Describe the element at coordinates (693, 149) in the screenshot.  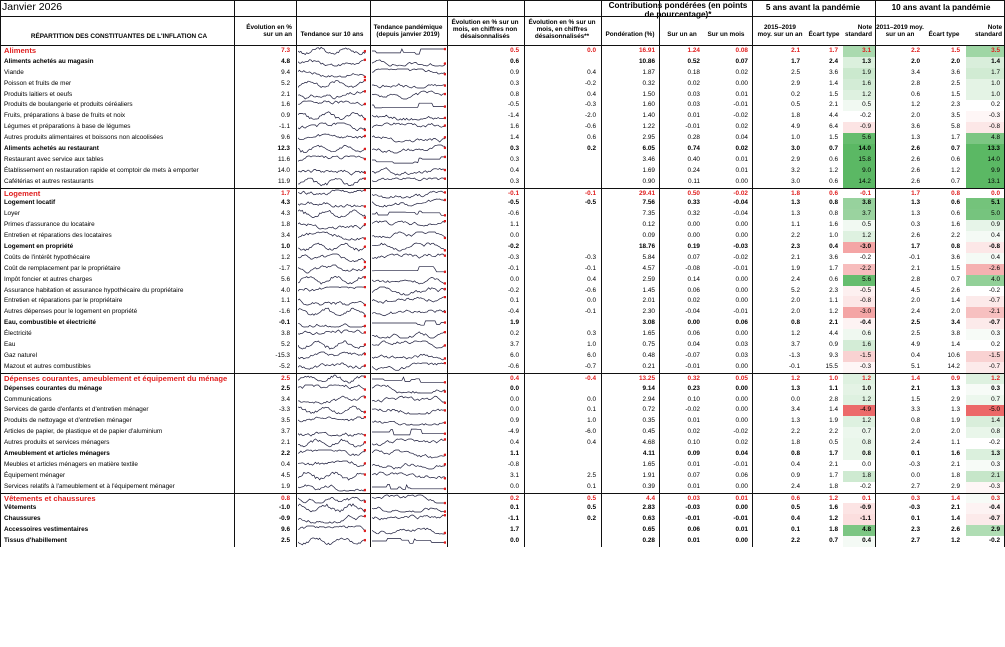
I see `cell-cy: 0.74` at that location.